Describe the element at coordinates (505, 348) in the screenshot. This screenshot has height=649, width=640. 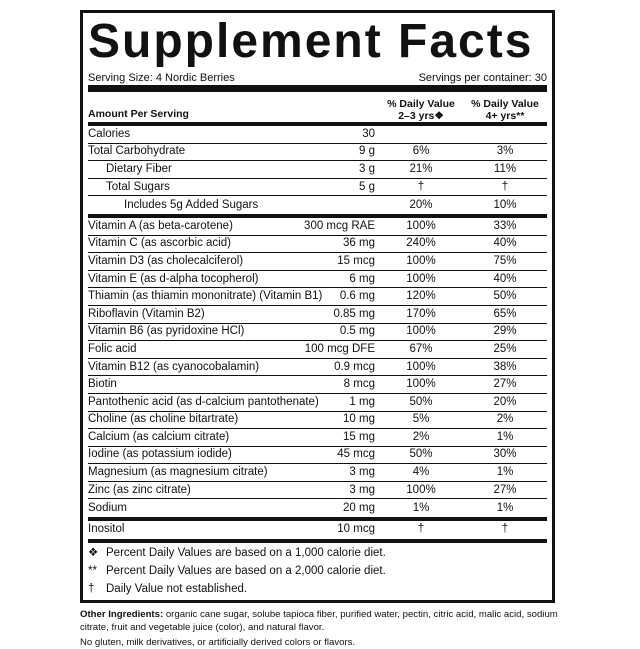
I see `dv-4-plus-yrs: 25%` at that location.